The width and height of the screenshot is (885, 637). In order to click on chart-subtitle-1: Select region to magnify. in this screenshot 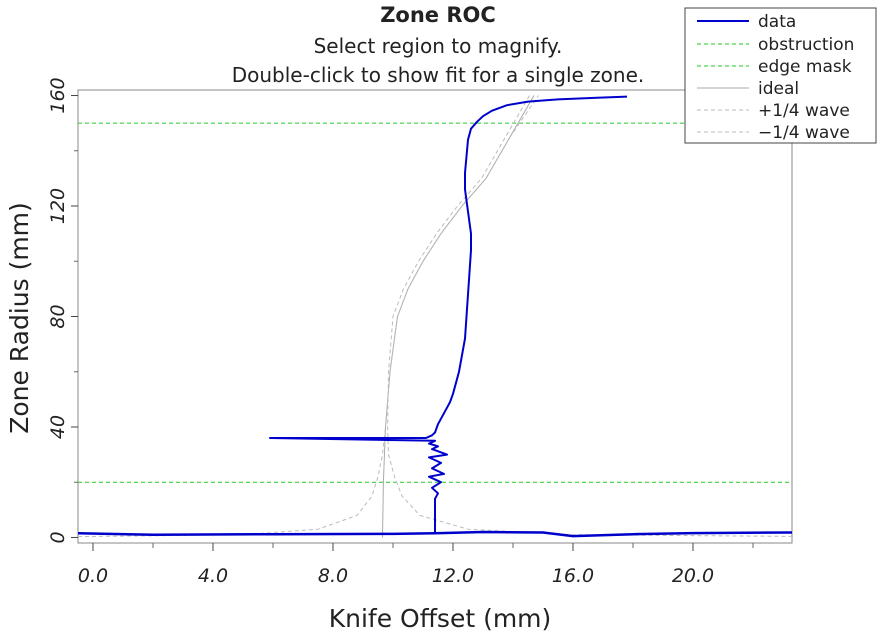, I will do `click(438, 46)`.